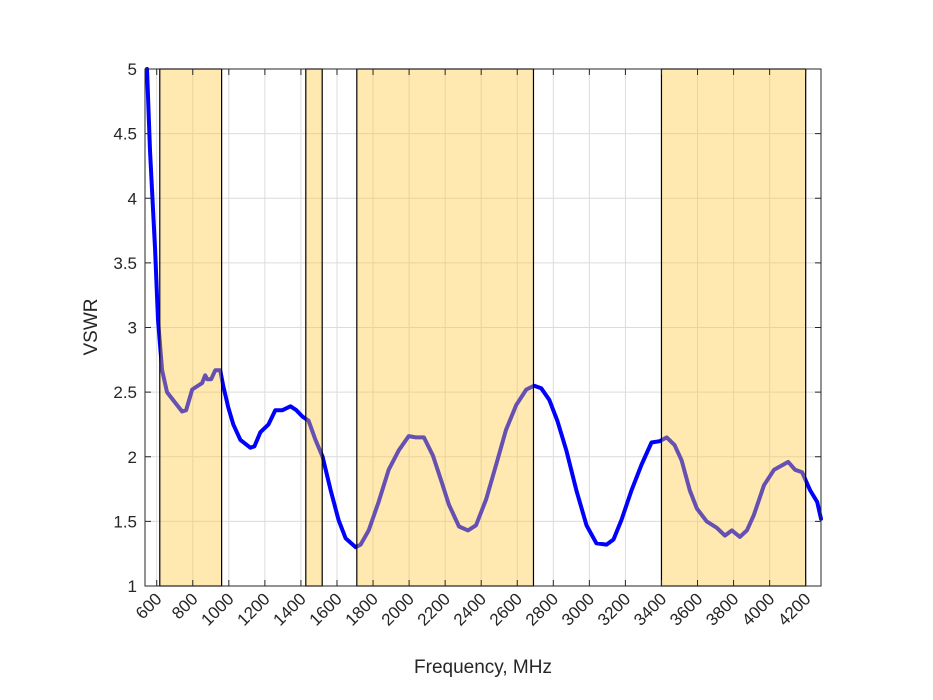  What do you see at coordinates (132, 69) in the screenshot?
I see `y-tick-label: 5` at bounding box center [132, 69].